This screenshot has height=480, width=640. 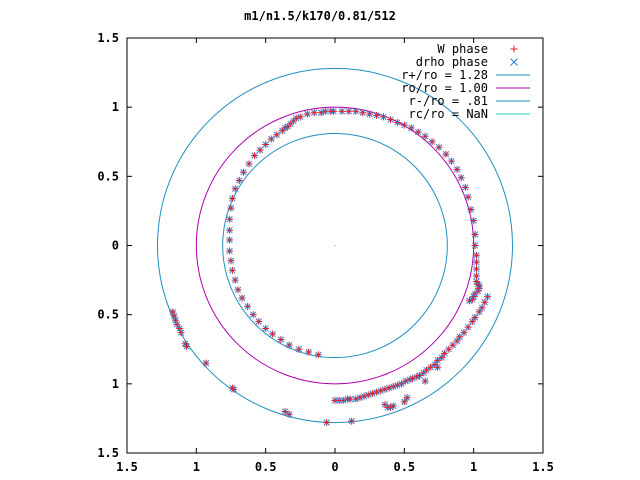 What do you see at coordinates (127, 467) in the screenshot?
I see `x-tick-label: 1.5` at bounding box center [127, 467].